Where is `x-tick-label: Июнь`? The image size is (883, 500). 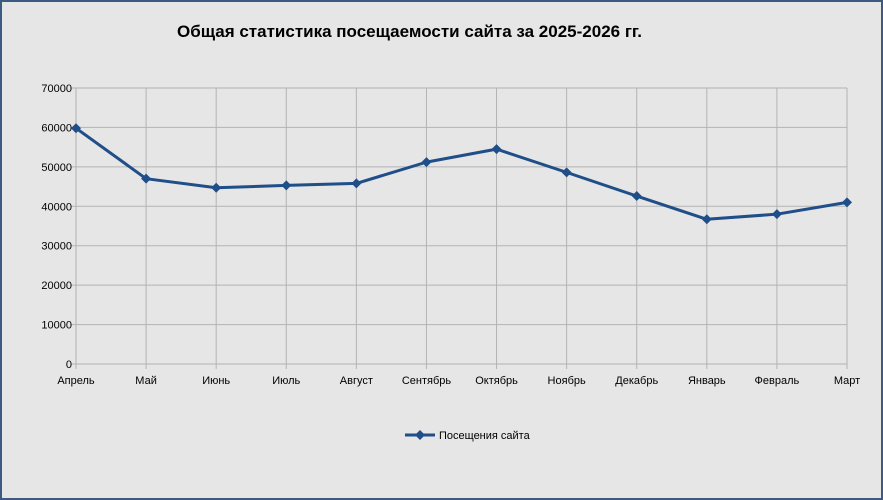
x-tick-label: Июнь is located at coordinates (216, 381).